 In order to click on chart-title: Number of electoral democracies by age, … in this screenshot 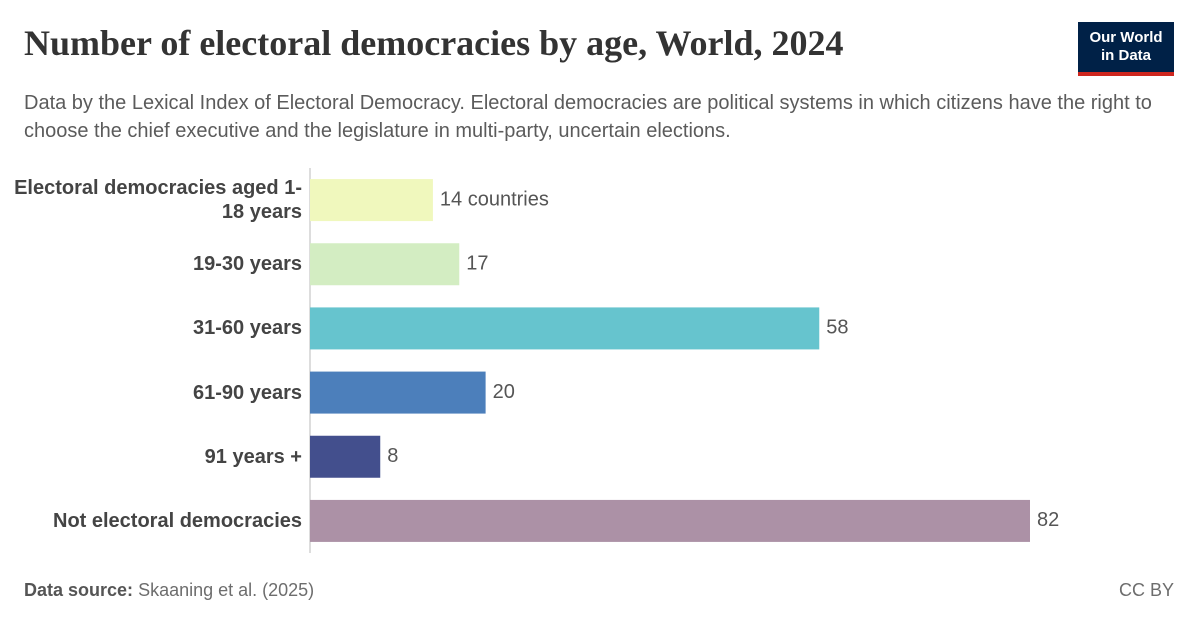, I will do `click(434, 43)`.